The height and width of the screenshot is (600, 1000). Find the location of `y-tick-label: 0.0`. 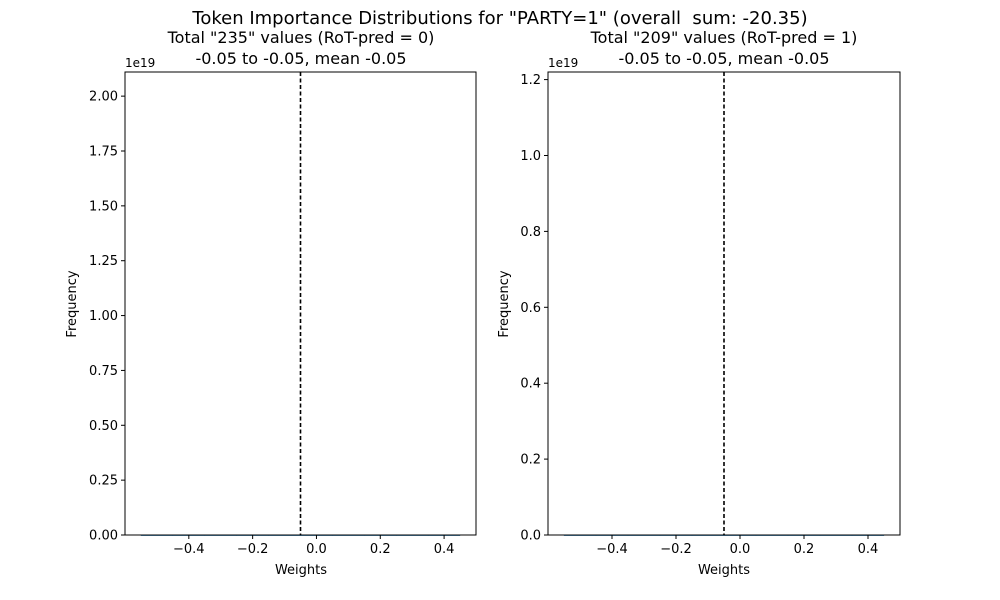

y-tick-label: 0.0 is located at coordinates (530, 536).